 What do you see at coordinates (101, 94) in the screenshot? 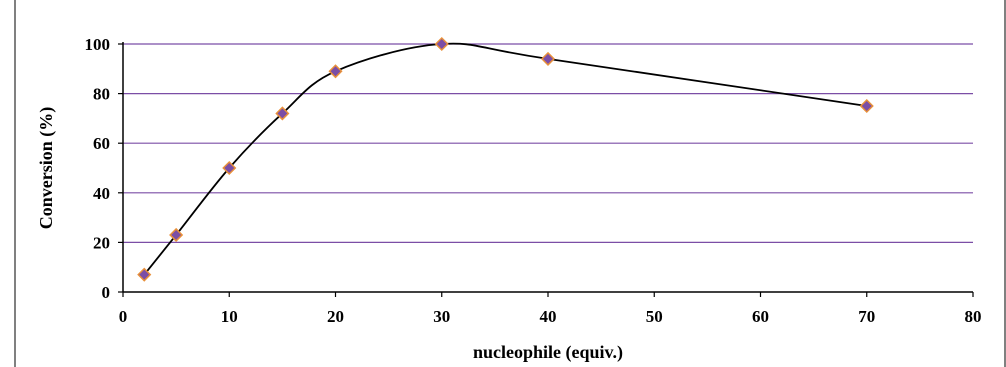
I see `y-tick-label-80: 80` at bounding box center [101, 94].